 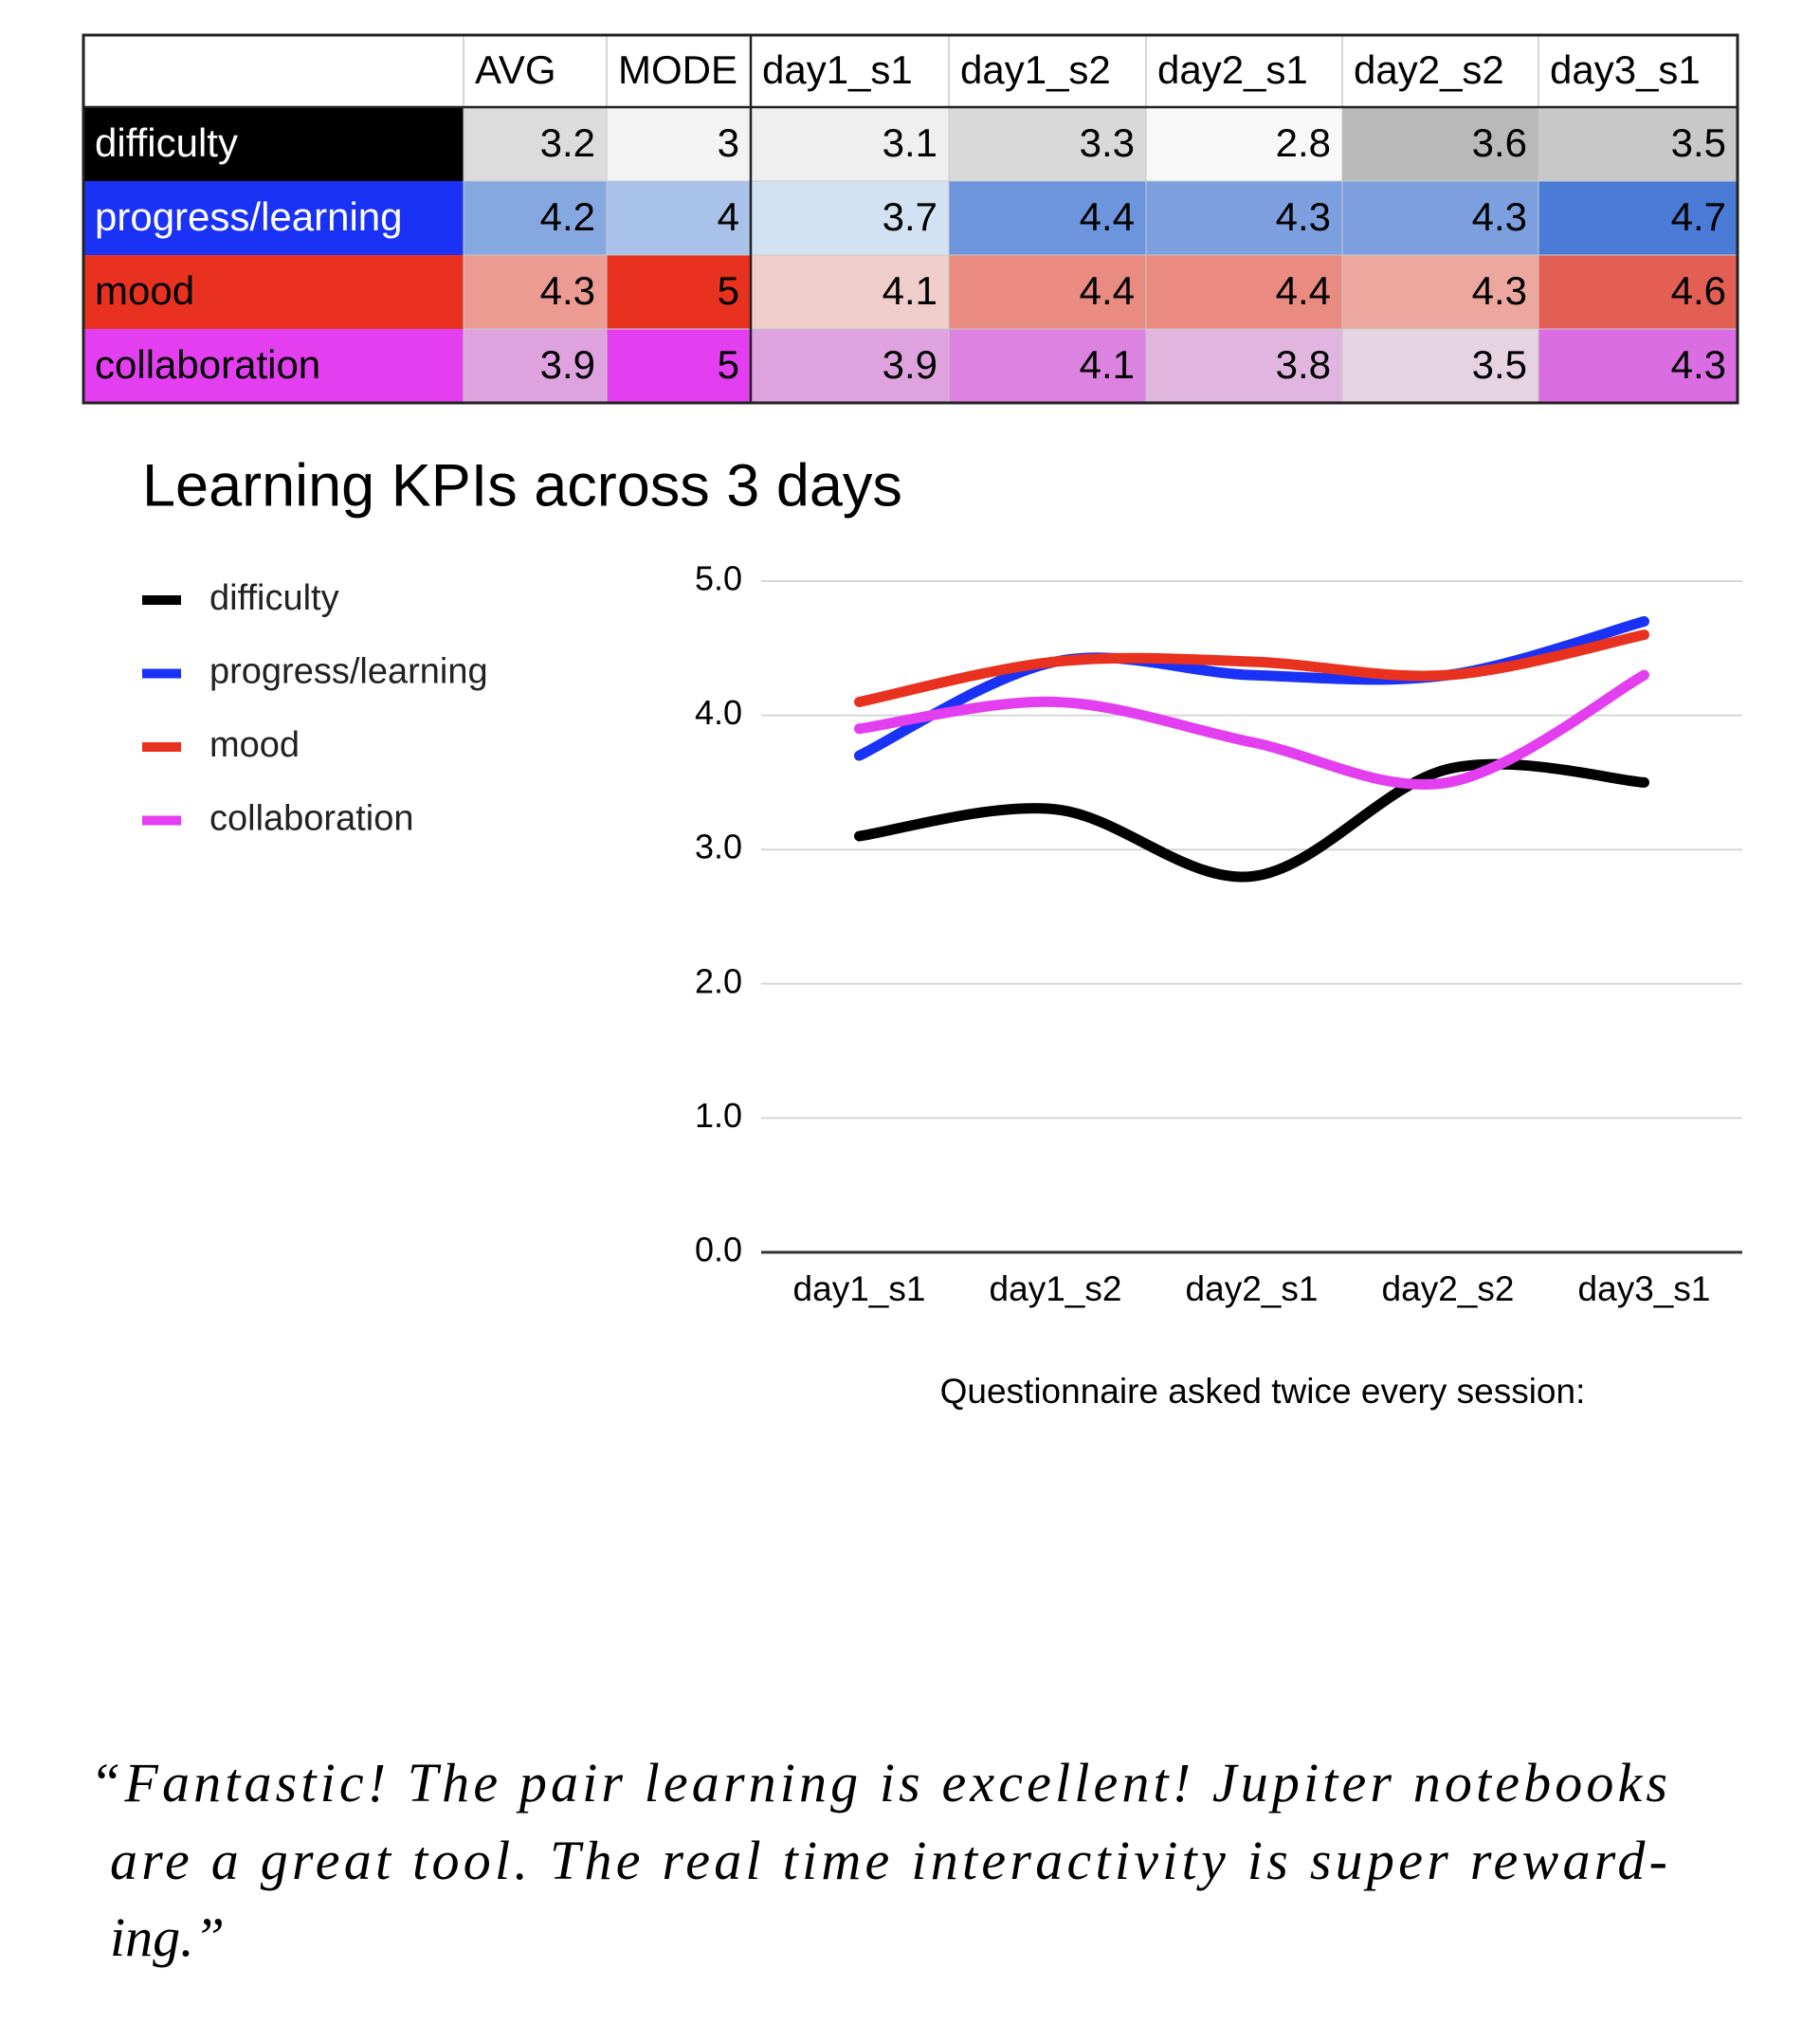 I want to click on y-tick-label: 1.0, so click(x=718, y=1116).